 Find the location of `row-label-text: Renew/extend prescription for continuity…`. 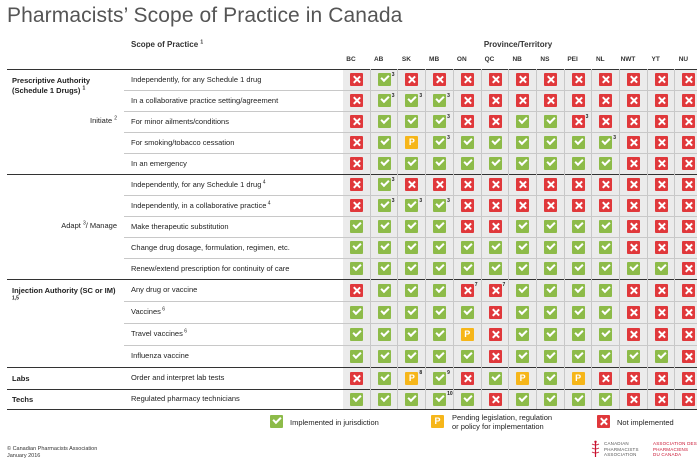

row-label-text: Renew/extend prescription for continuity… is located at coordinates (210, 268).